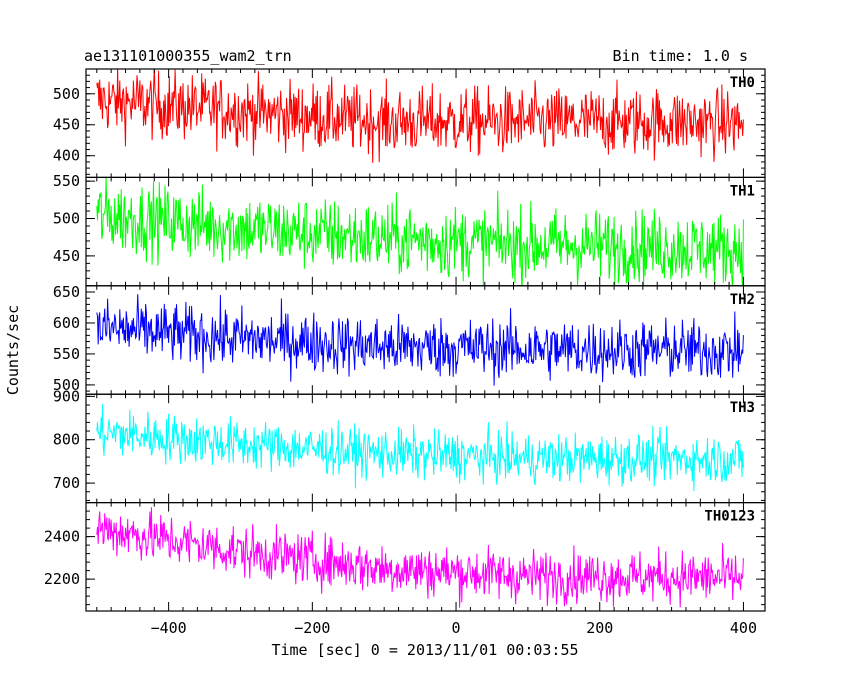  What do you see at coordinates (680, 56) in the screenshot?
I see `bin-time-label: Bin time: 1.0 s` at bounding box center [680, 56].